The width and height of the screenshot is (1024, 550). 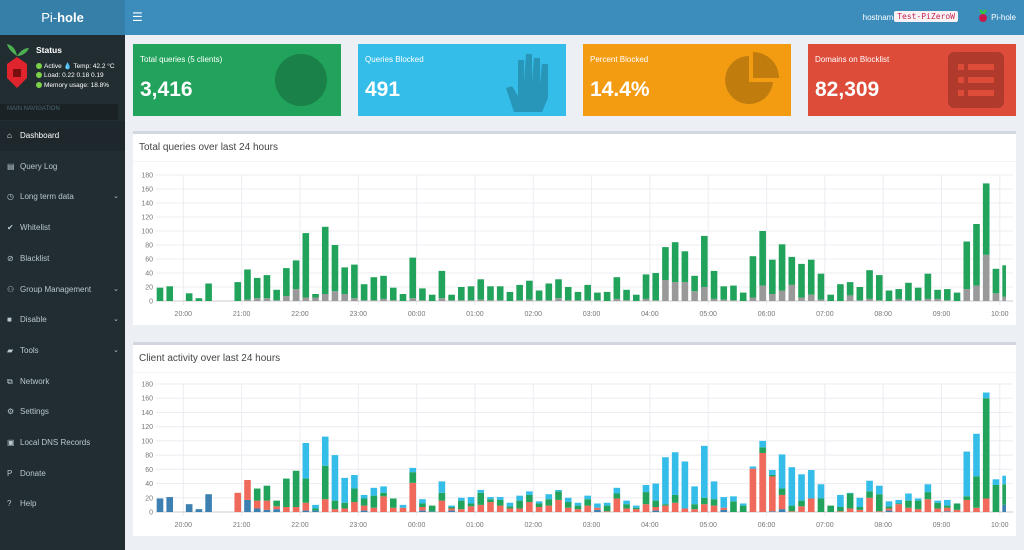 I want to click on sidebar-item-disable: ■ Disable ⌄, so click(x=62, y=320).